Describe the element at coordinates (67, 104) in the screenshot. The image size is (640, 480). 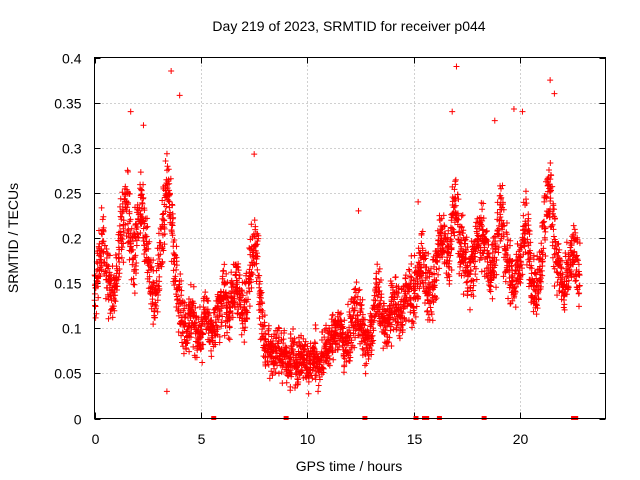
I see `y-tick-label: 0.35` at that location.